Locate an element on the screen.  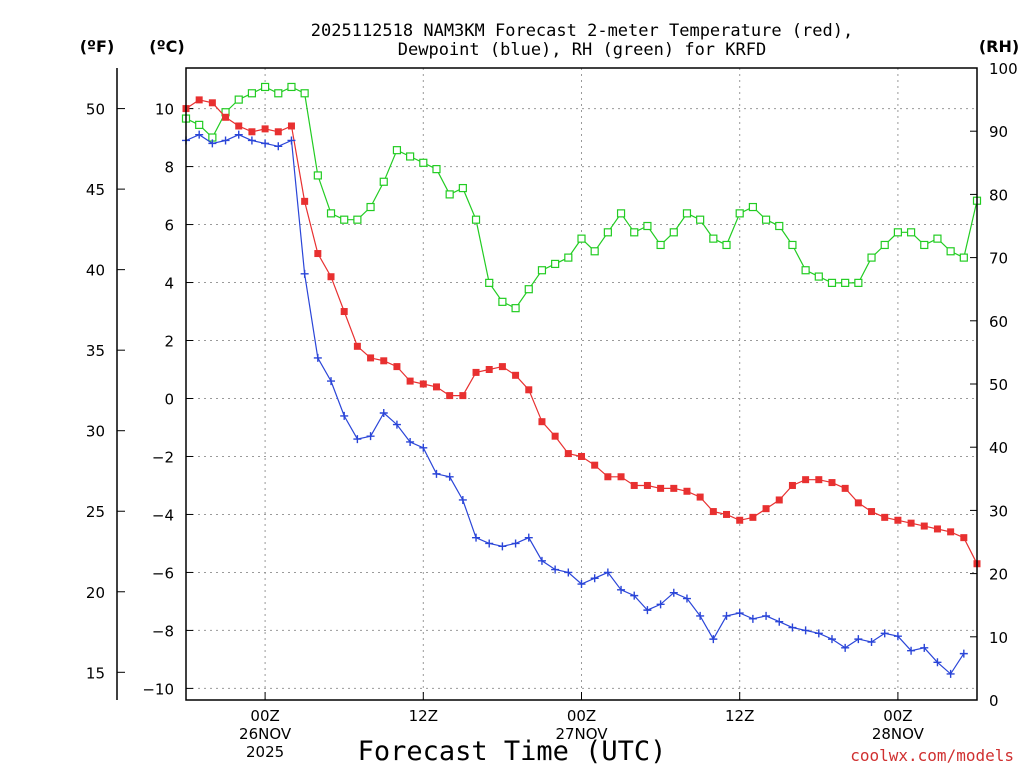
rh-unit-label: (RH) is located at coordinates (999, 46).